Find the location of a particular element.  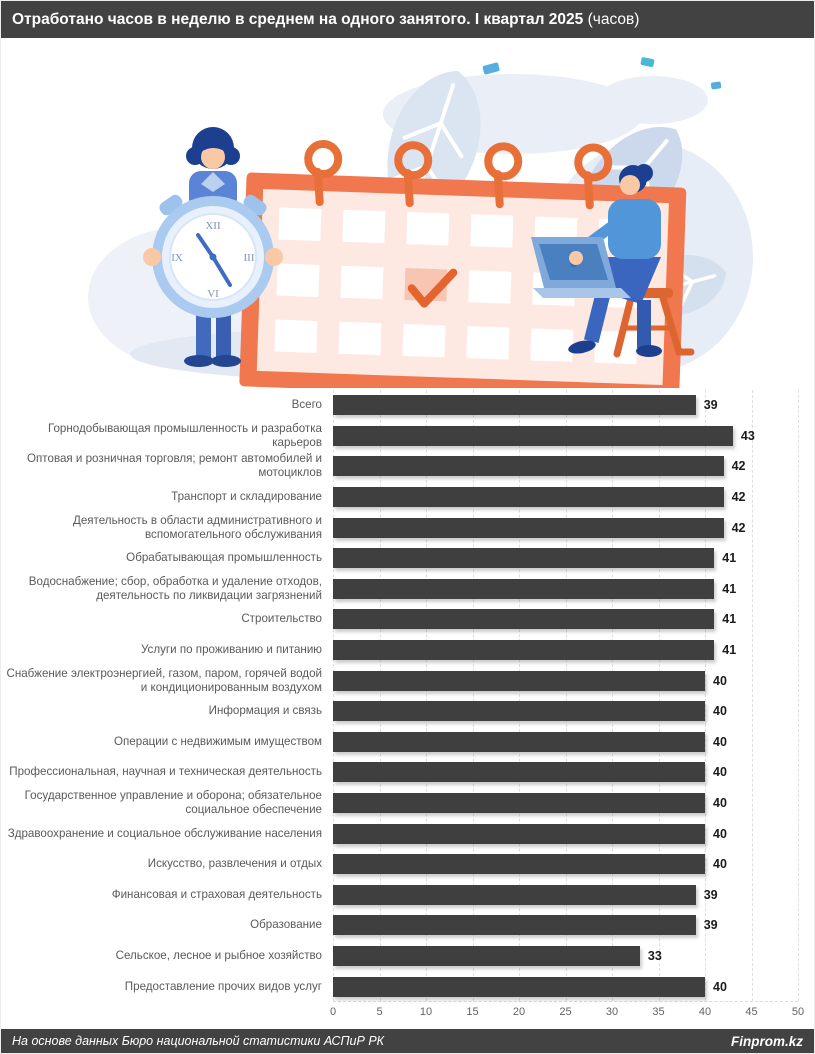

person-with-laptop is located at coordinates (612, 261).